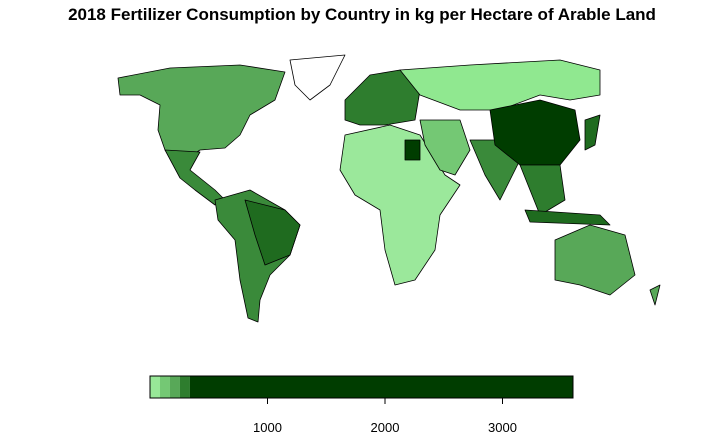 This screenshot has height=439, width=724. I want to click on brazil, so click(272, 232).